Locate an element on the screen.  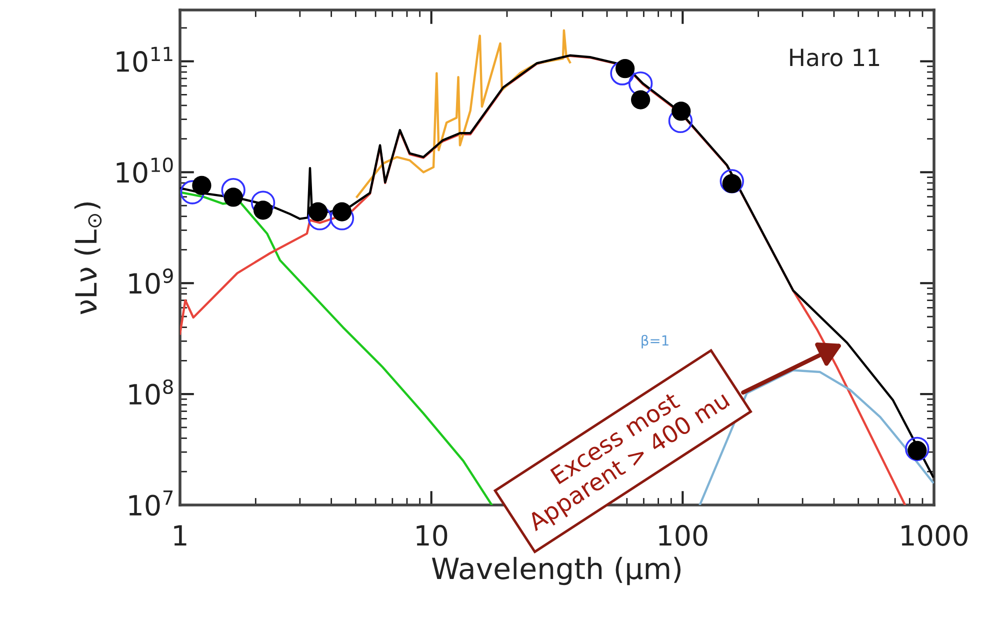
x-tick-label: 1 is located at coordinates (180, 535).